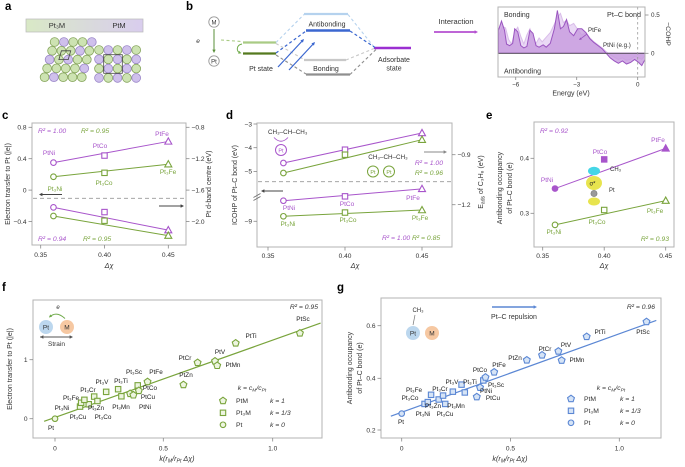 The height and width of the screenshot is (467, 685). Describe the element at coordinates (653, 54) in the screenshot. I see `cohp-y-tick: 0` at that location.